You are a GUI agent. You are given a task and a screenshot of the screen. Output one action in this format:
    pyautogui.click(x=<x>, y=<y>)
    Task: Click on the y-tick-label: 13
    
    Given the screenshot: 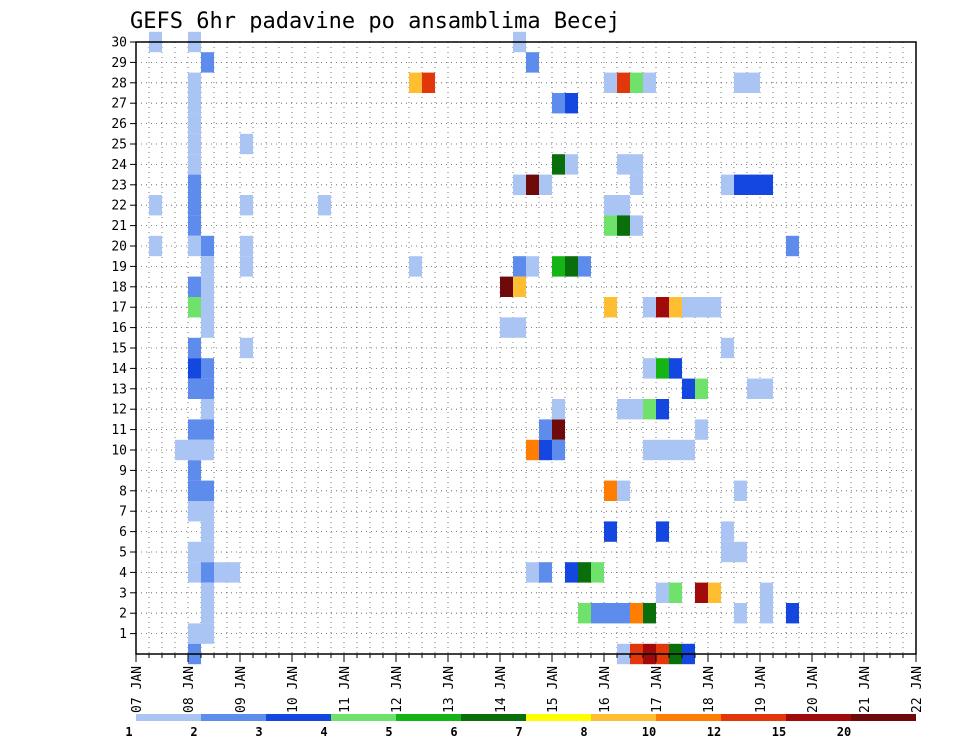 What is the action you would take?
    pyautogui.click(x=119, y=389)
    